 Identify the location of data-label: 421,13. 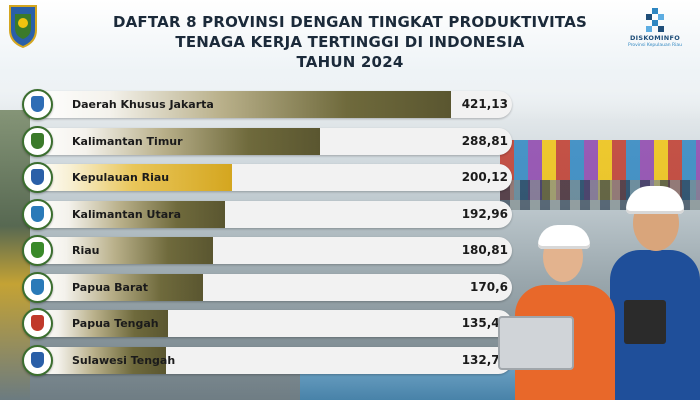
(484, 104).